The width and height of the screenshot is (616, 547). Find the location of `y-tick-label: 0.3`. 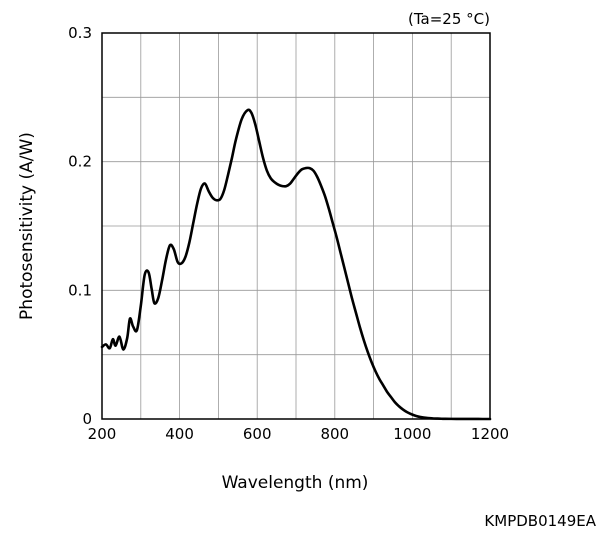

y-tick-label: 0.3 is located at coordinates (80, 33).